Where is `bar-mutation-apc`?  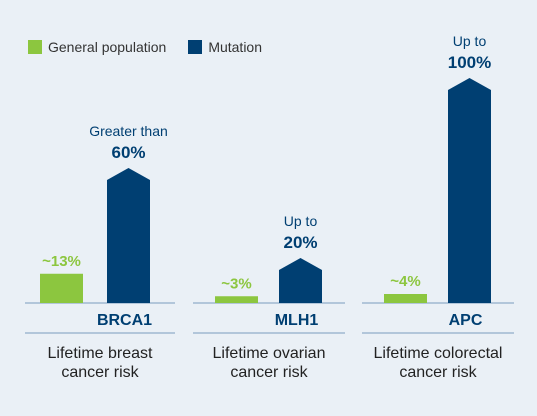 bar-mutation-apc is located at coordinates (469, 190).